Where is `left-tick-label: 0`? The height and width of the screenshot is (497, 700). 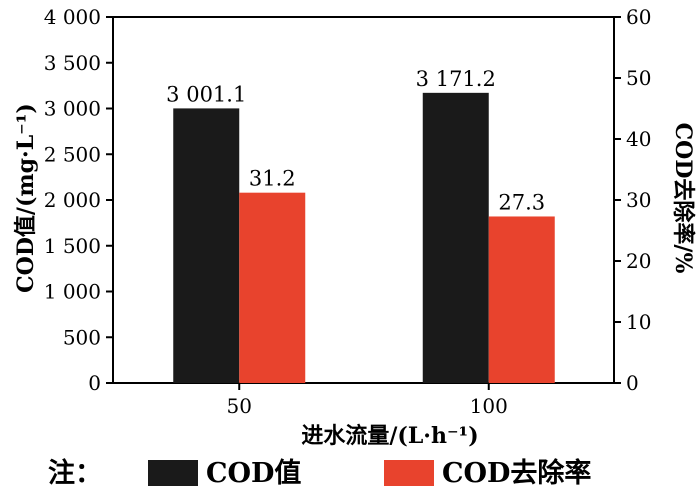
left-tick-label: 0 is located at coordinates (94, 383).